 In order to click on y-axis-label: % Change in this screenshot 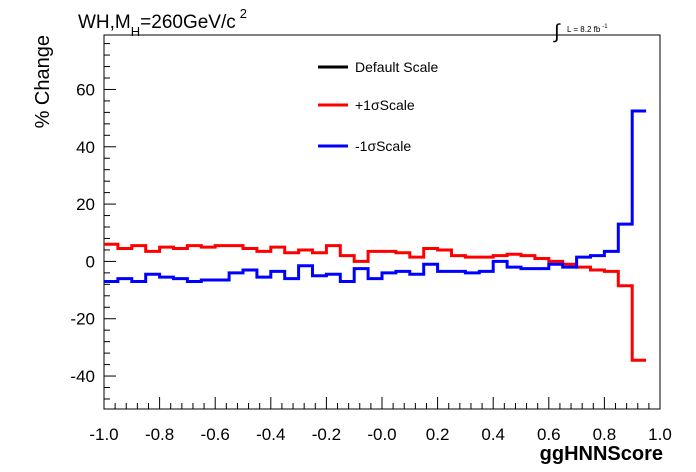, I will do `click(43, 81)`.